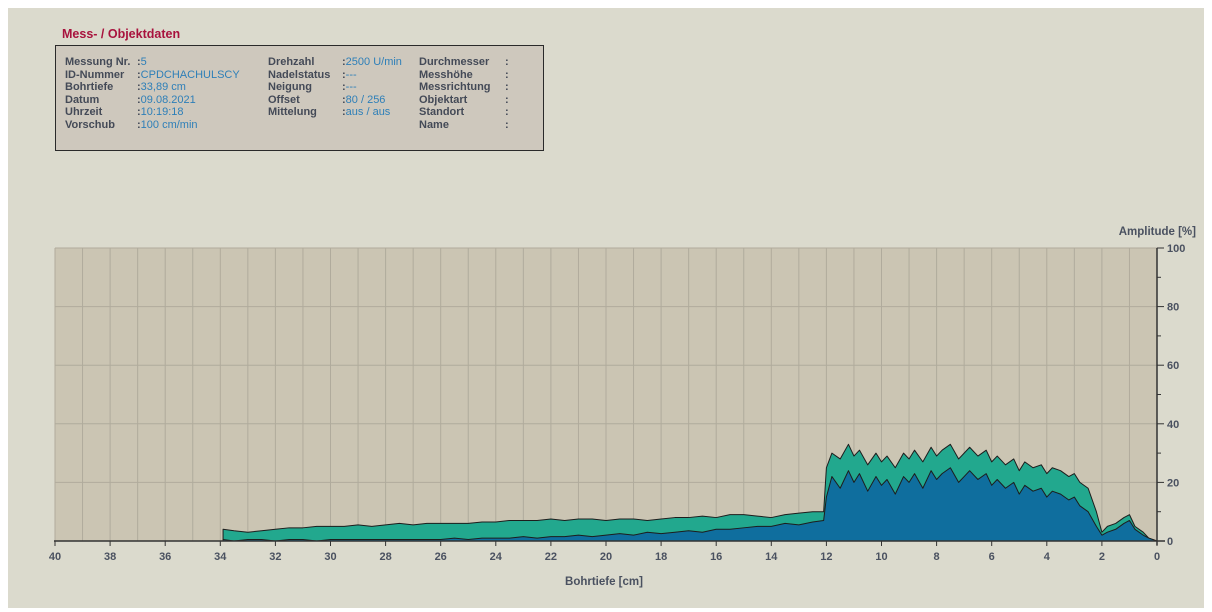 The width and height of the screenshot is (1212, 612). What do you see at coordinates (496, 557) in the screenshot?
I see `x-tick-label: 24` at bounding box center [496, 557].